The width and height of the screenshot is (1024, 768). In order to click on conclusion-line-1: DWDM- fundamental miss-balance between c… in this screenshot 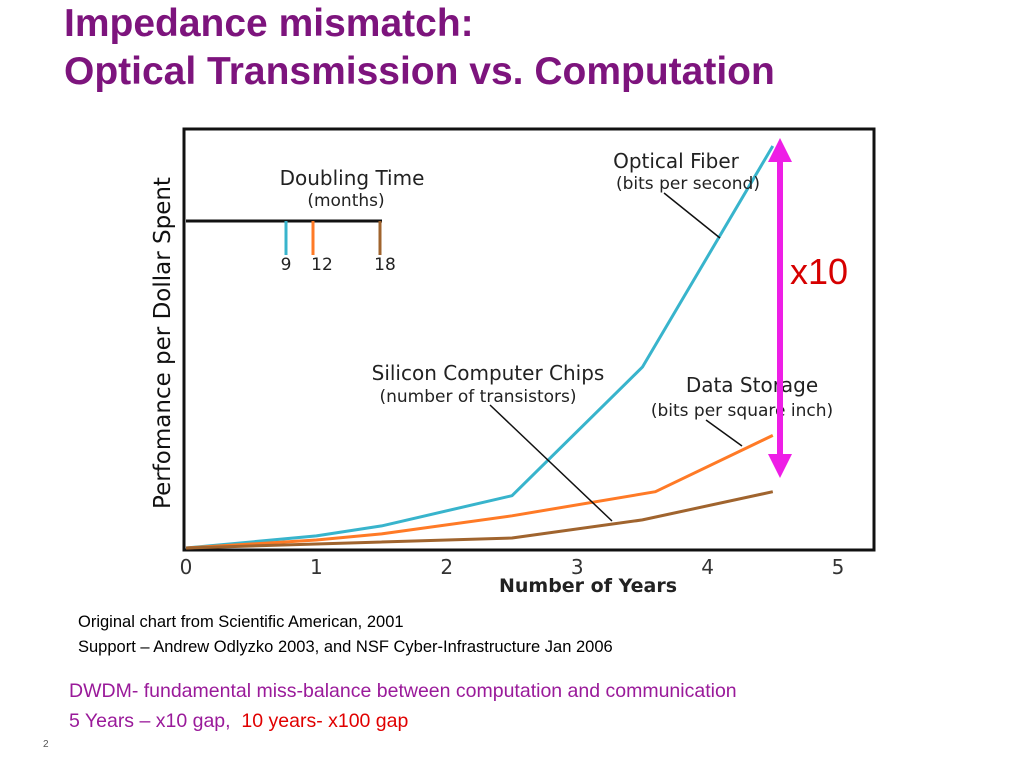, I will do `click(403, 691)`.